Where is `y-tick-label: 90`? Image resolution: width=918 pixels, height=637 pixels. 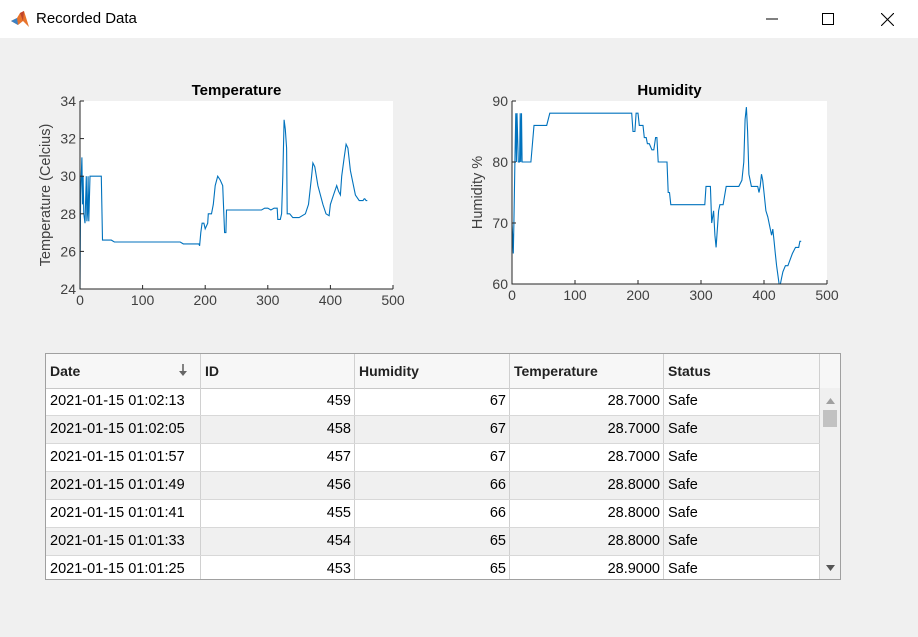
y-tick-label: 90 is located at coordinates (500, 101).